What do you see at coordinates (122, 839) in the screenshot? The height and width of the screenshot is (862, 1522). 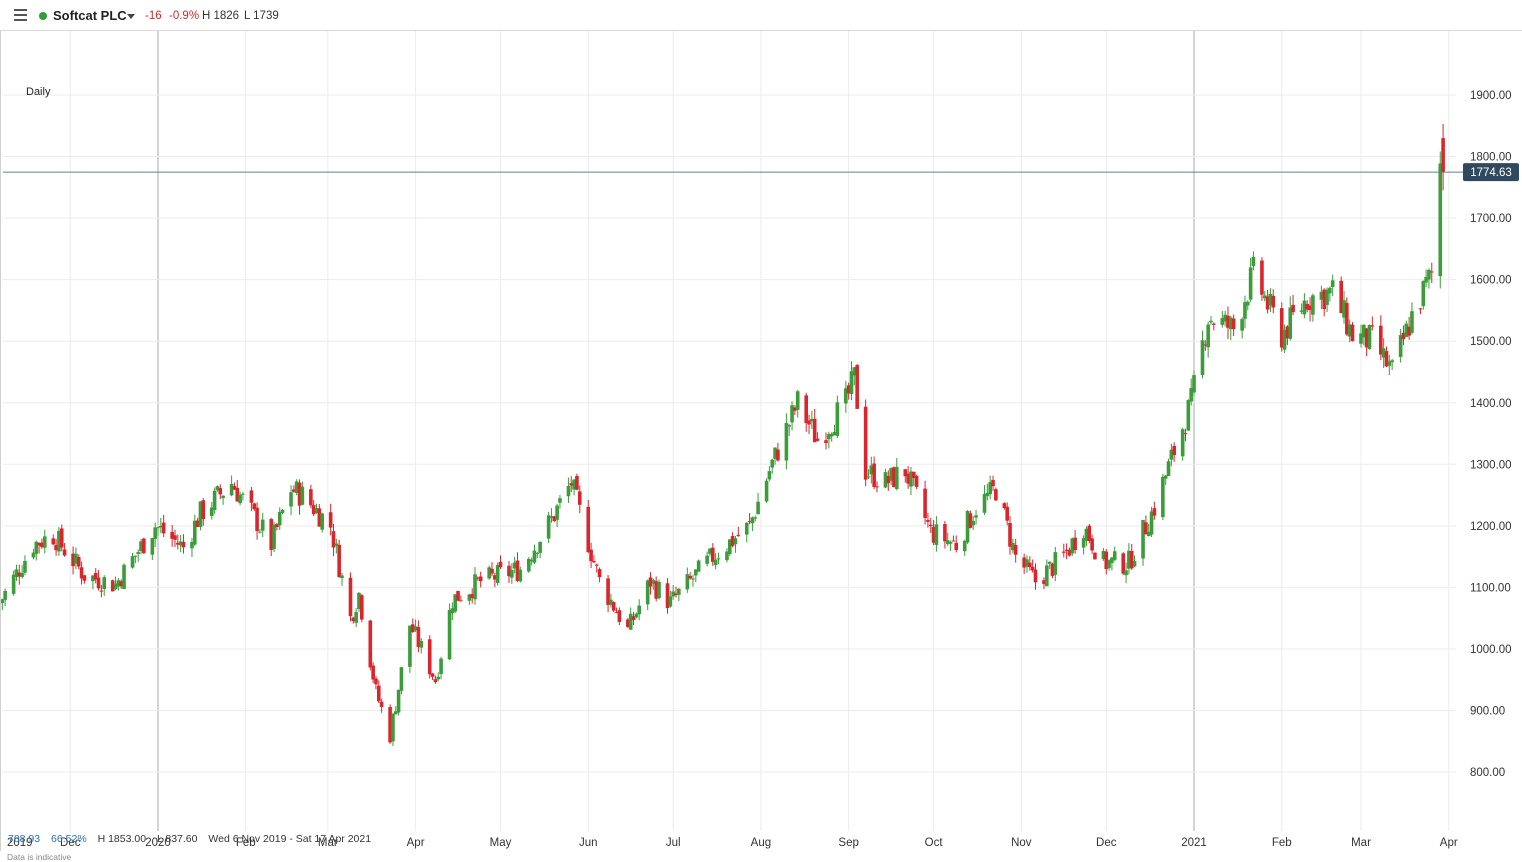 I see `range-high: H 1853.00` at bounding box center [122, 839].